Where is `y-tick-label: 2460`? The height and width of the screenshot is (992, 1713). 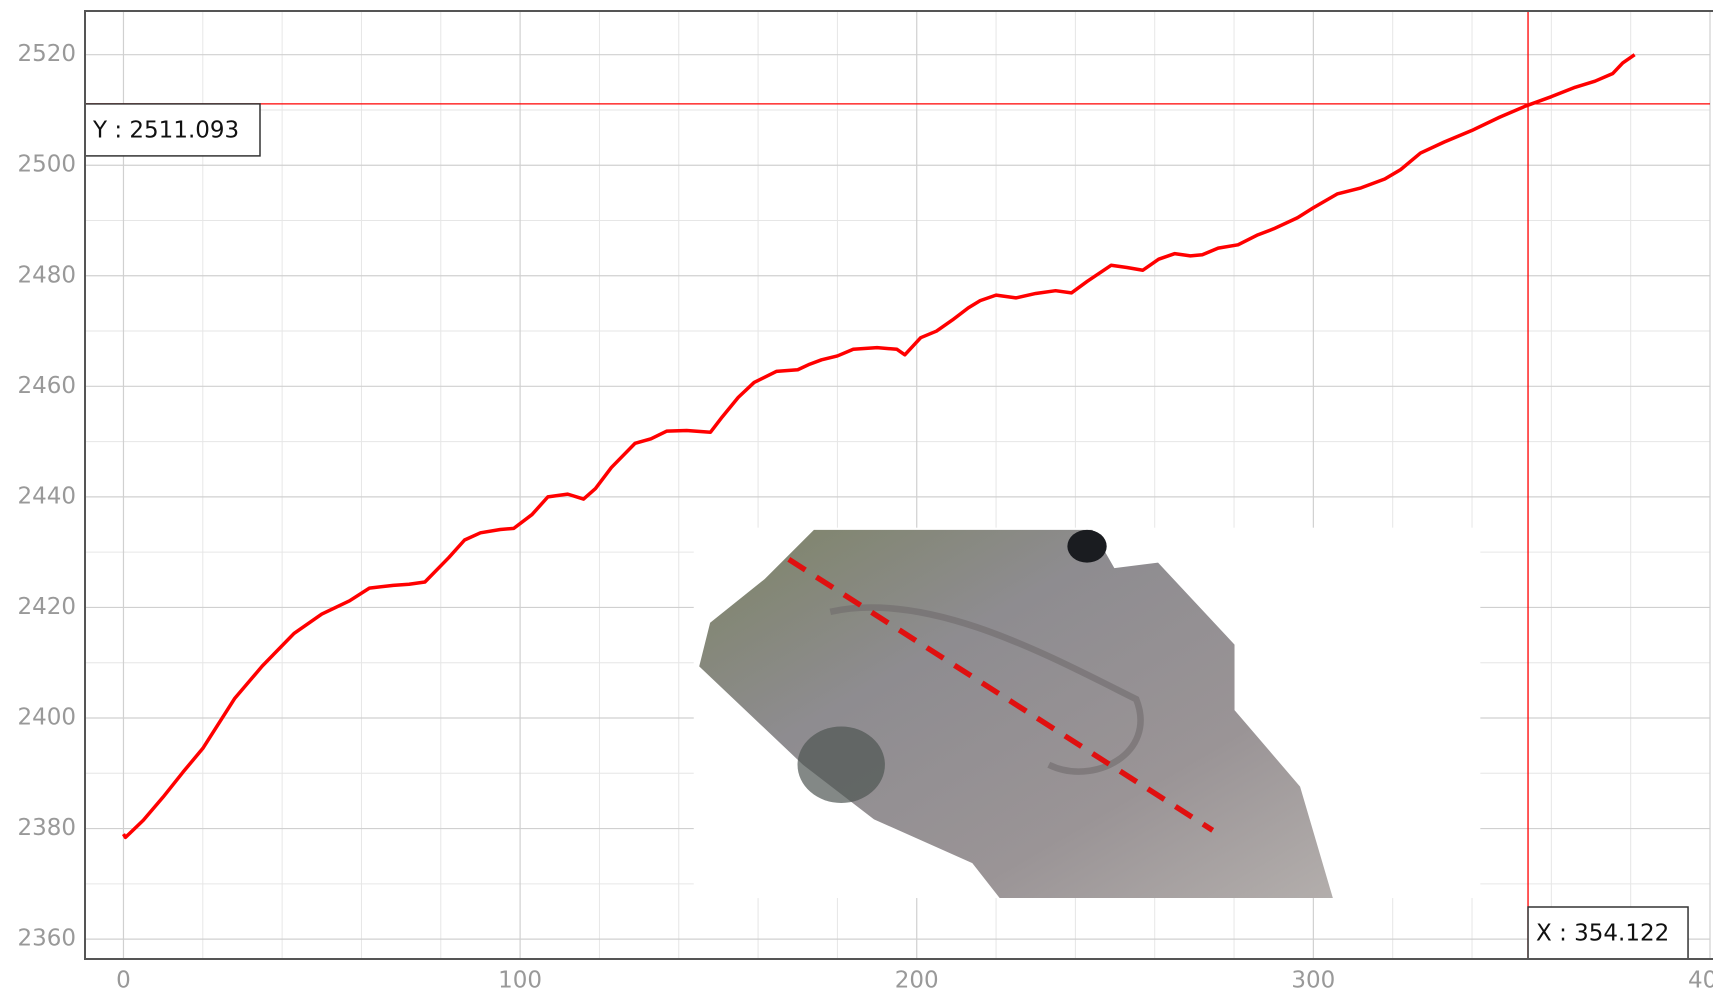
y-tick-label: 2460 is located at coordinates (46, 386).